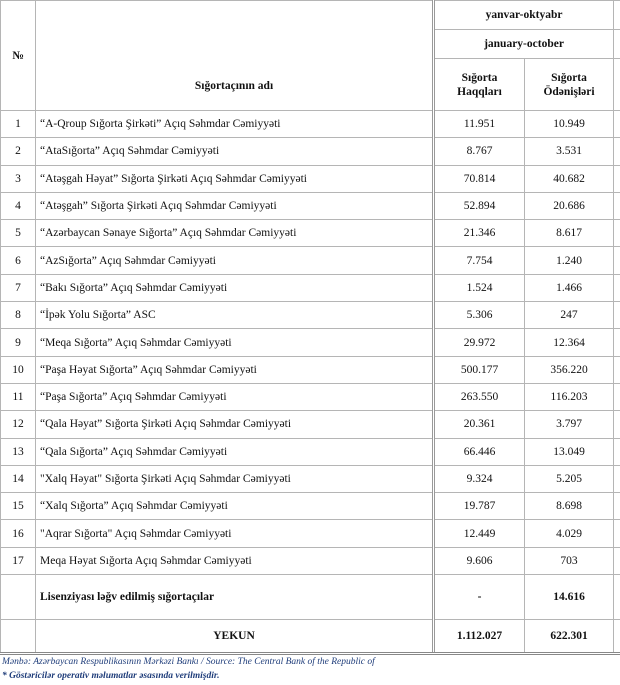 This screenshot has height=685, width=620. What do you see at coordinates (478, 479) in the screenshot?
I see `premiums: 9.324` at bounding box center [478, 479].